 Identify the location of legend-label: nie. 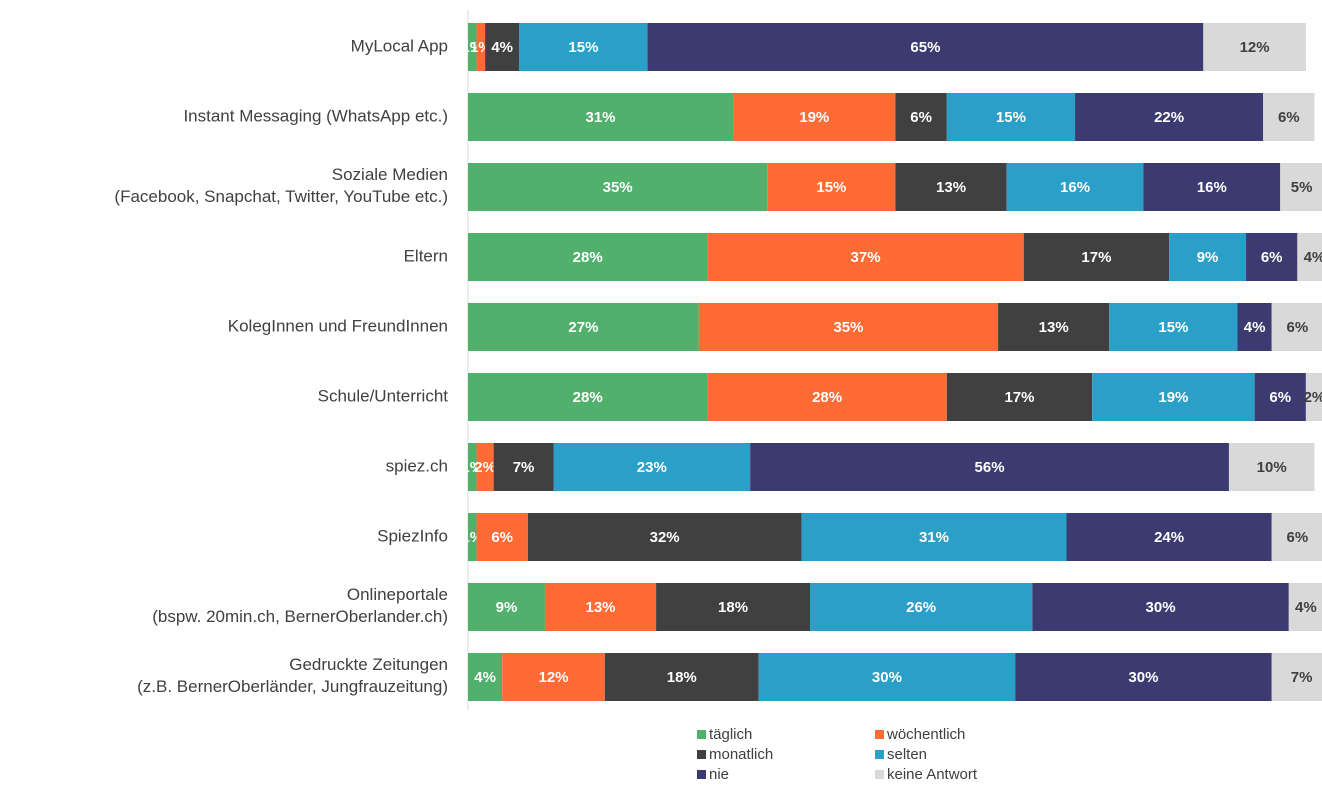
(719, 774).